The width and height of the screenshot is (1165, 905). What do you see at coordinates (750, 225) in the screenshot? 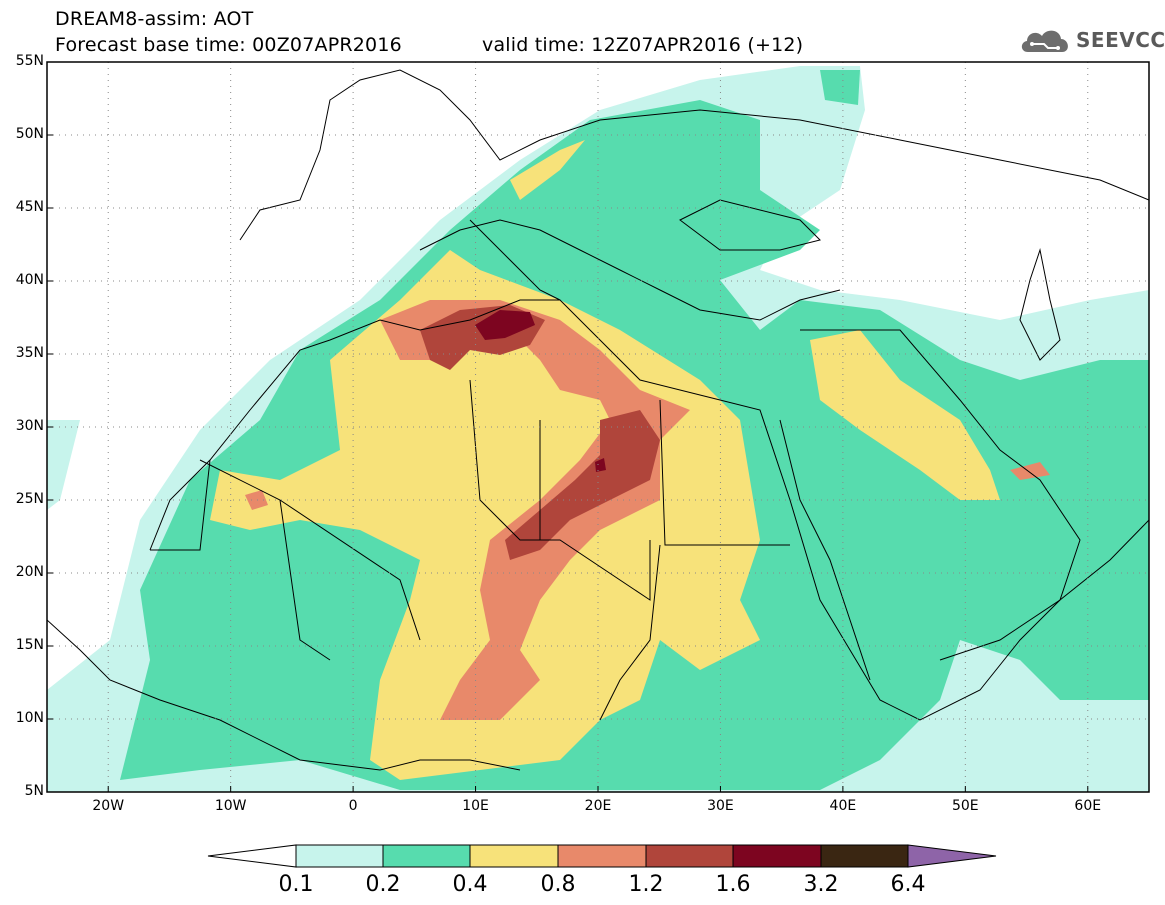
I see `coastline-black-sea` at bounding box center [750, 225].